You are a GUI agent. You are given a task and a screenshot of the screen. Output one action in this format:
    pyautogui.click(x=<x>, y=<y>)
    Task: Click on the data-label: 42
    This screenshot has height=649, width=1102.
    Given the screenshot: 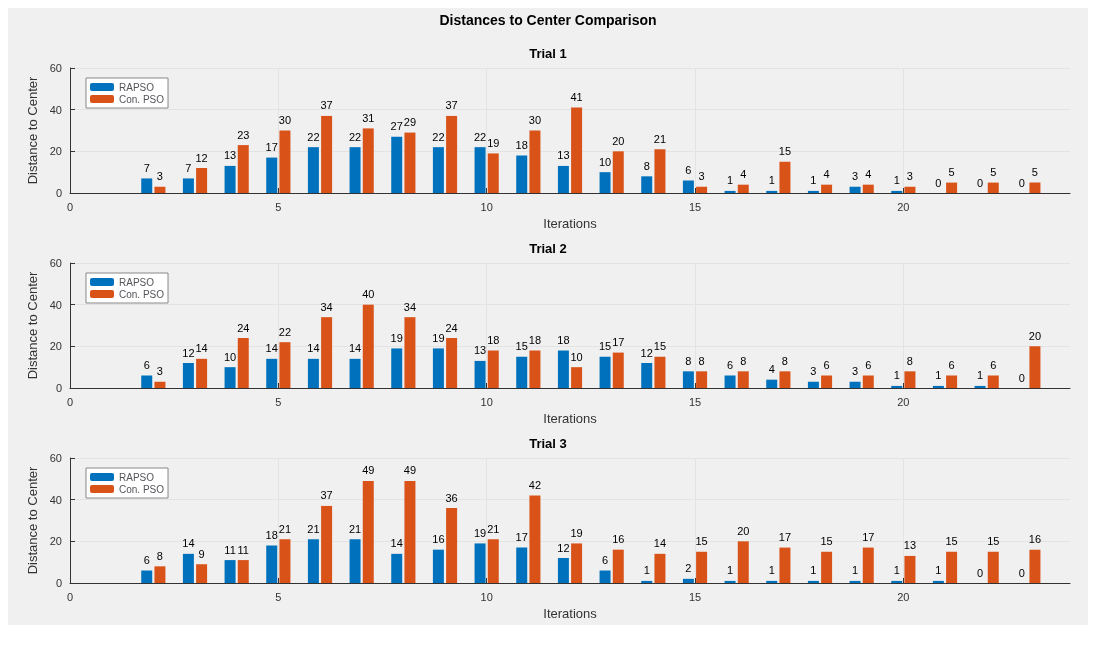 What is the action you would take?
    pyautogui.click(x=535, y=485)
    